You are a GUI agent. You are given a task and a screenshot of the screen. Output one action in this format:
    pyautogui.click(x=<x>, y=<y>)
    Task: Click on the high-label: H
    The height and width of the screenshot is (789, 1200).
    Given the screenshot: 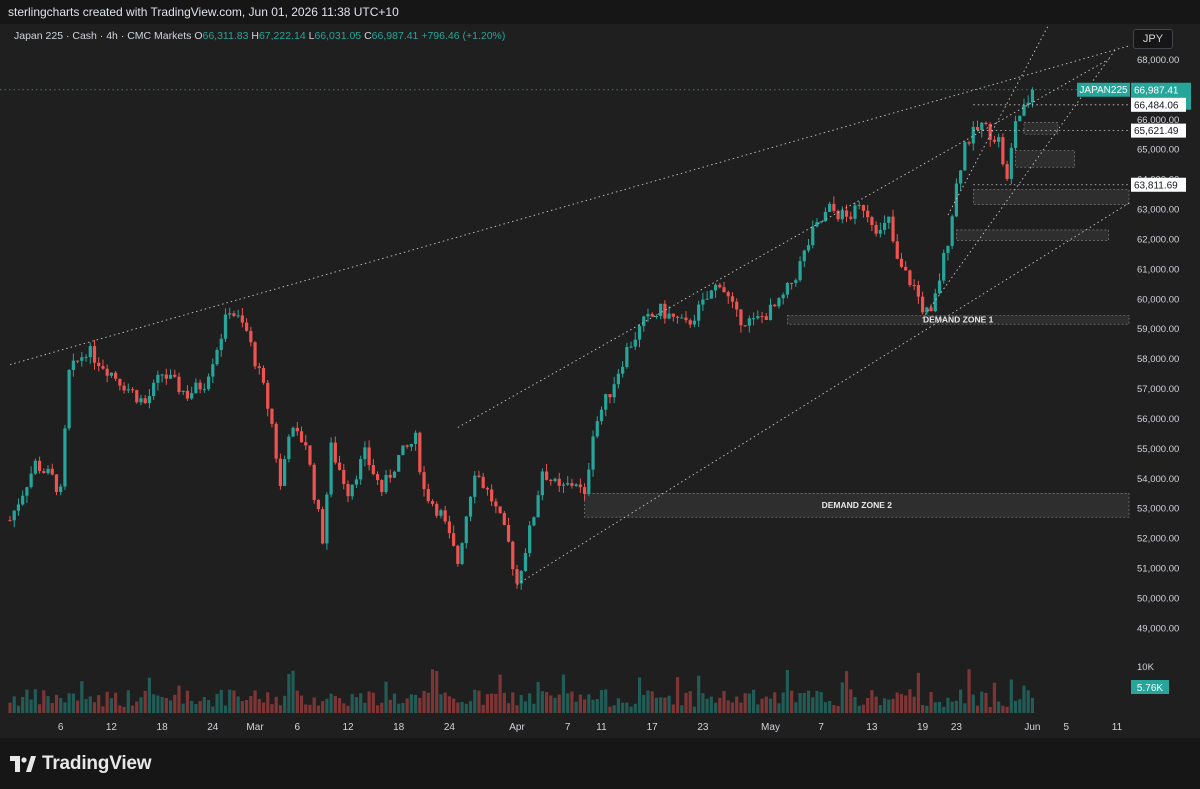 What is the action you would take?
    pyautogui.click(x=255, y=36)
    